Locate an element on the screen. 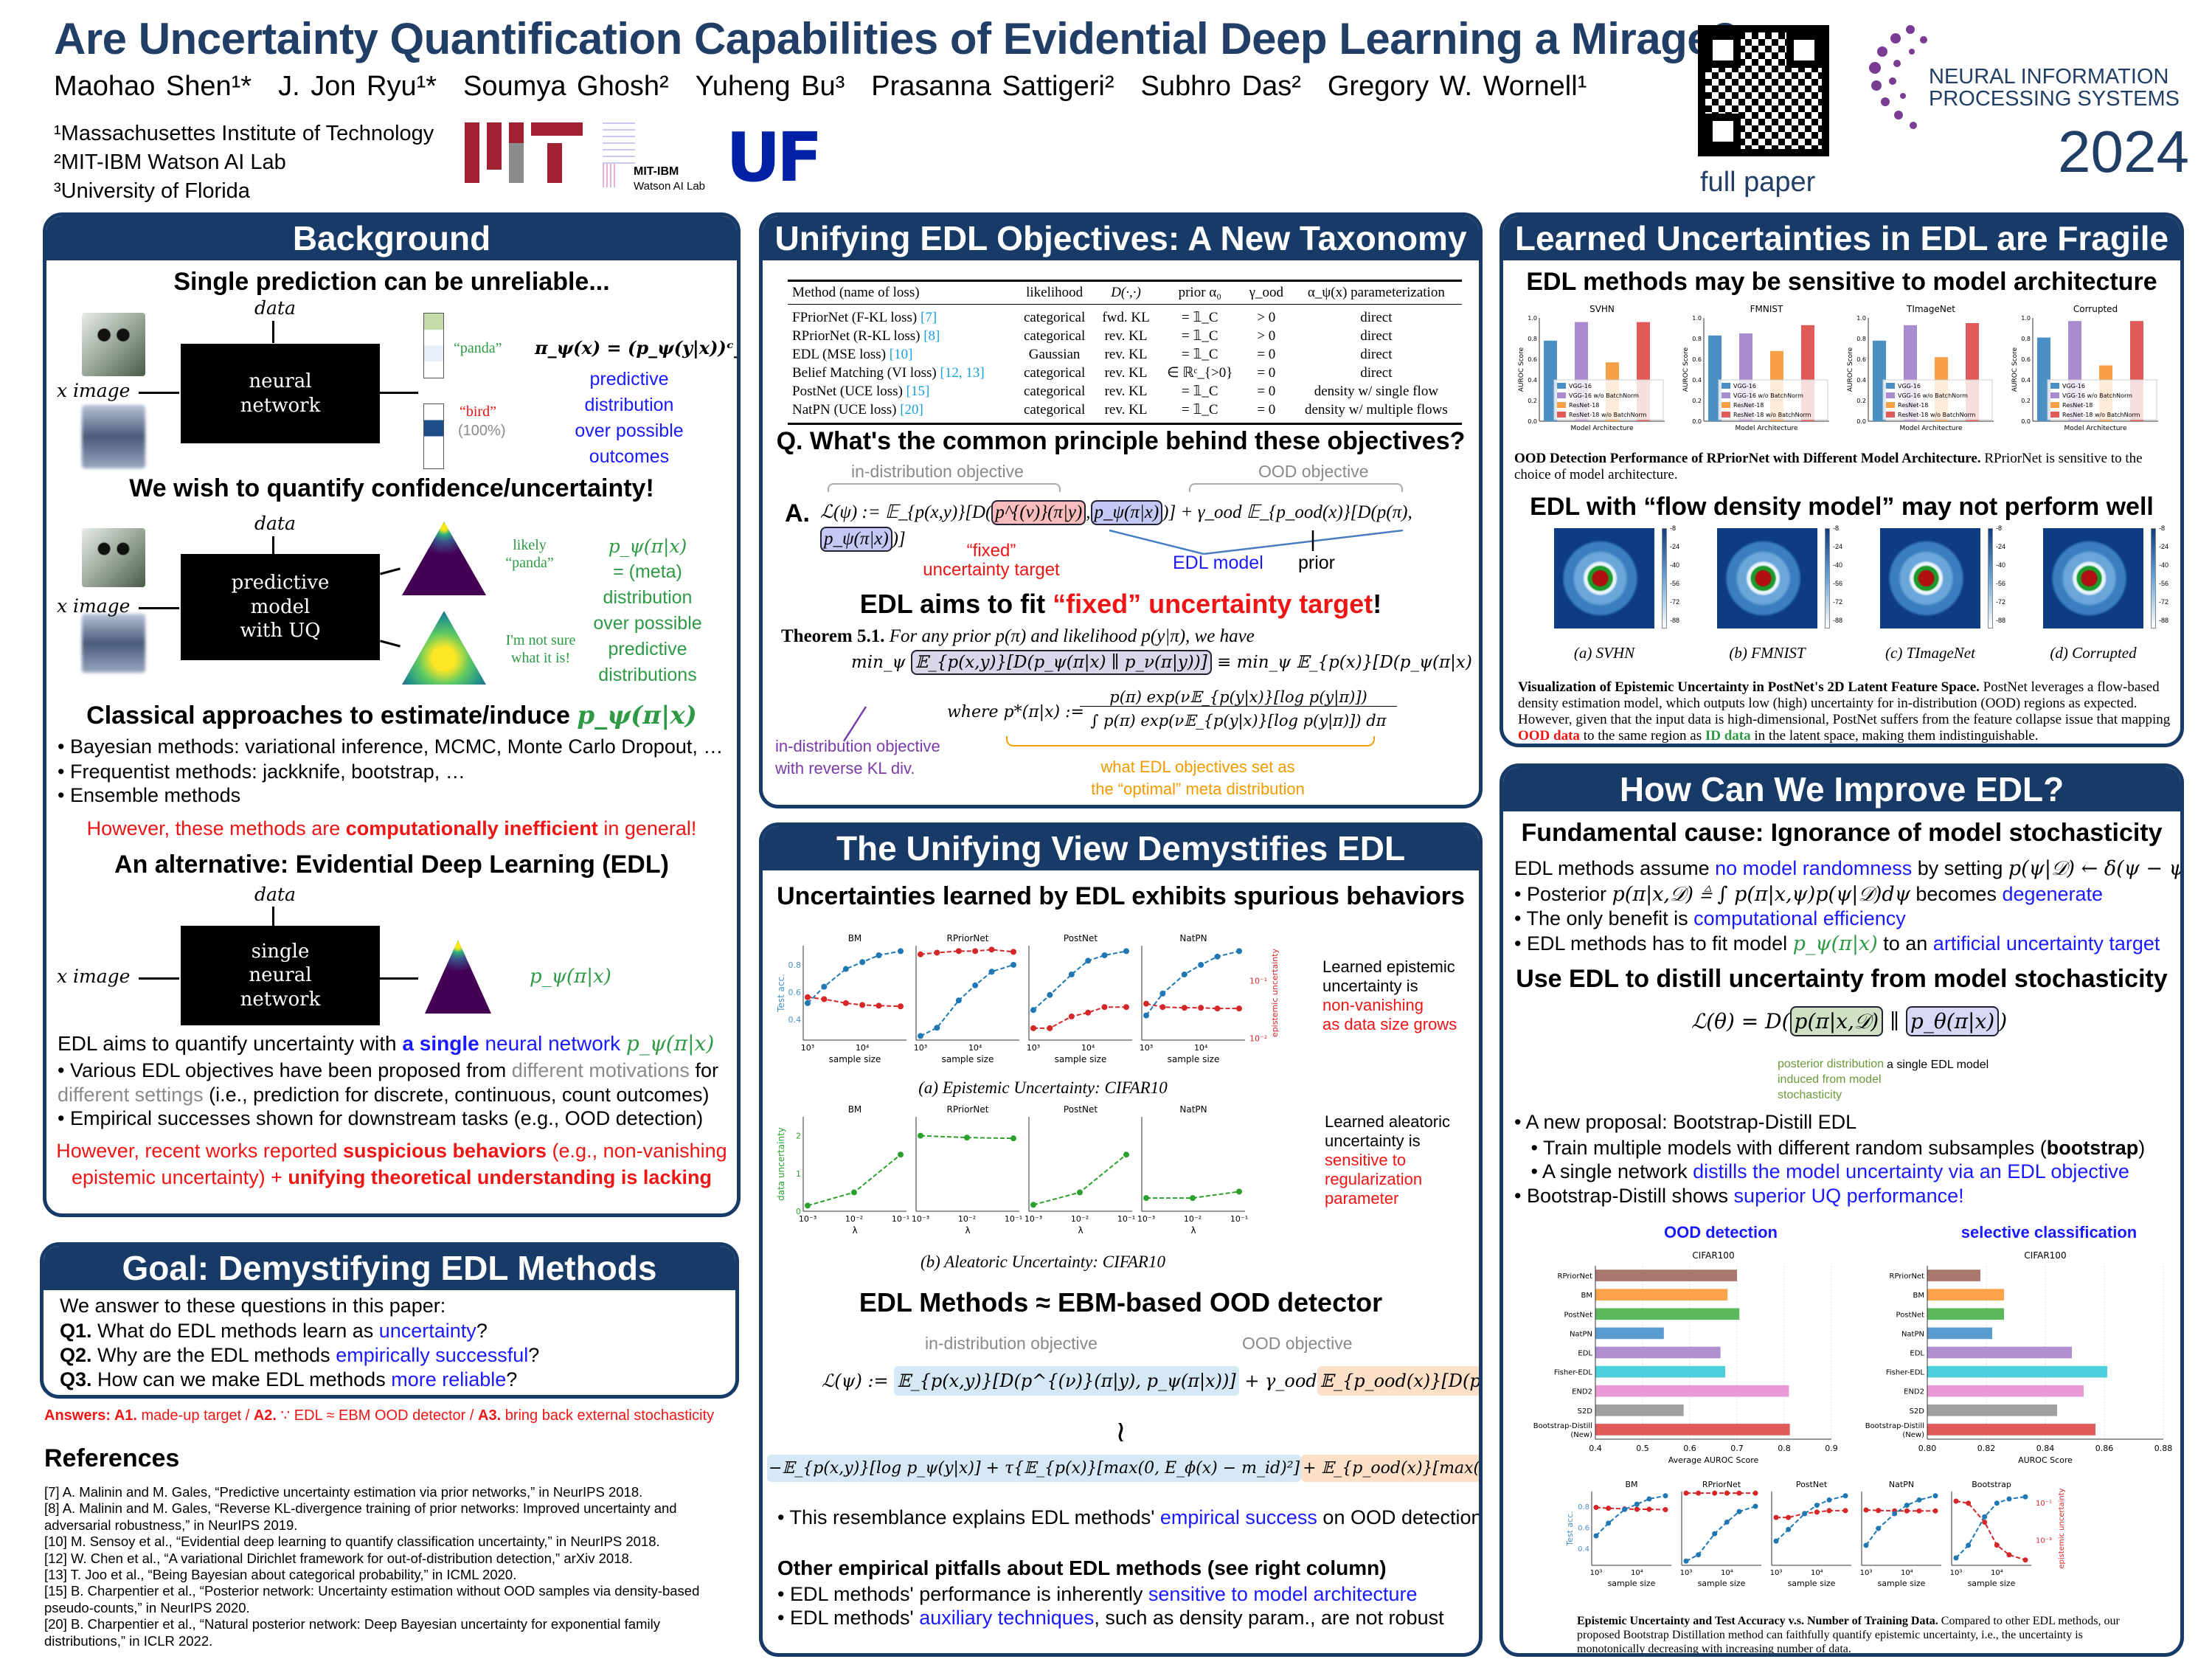 Image resolution: width=2212 pixels, height=1659 pixels. text-segment: in general! is located at coordinates (647, 828).